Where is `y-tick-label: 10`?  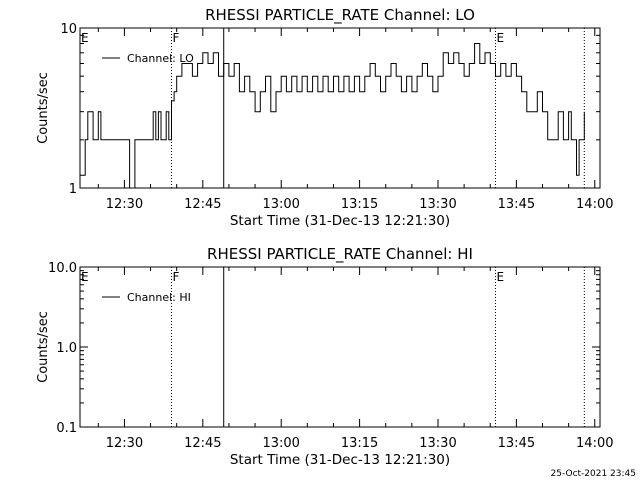
y-tick-label: 10 is located at coordinates (68, 29).